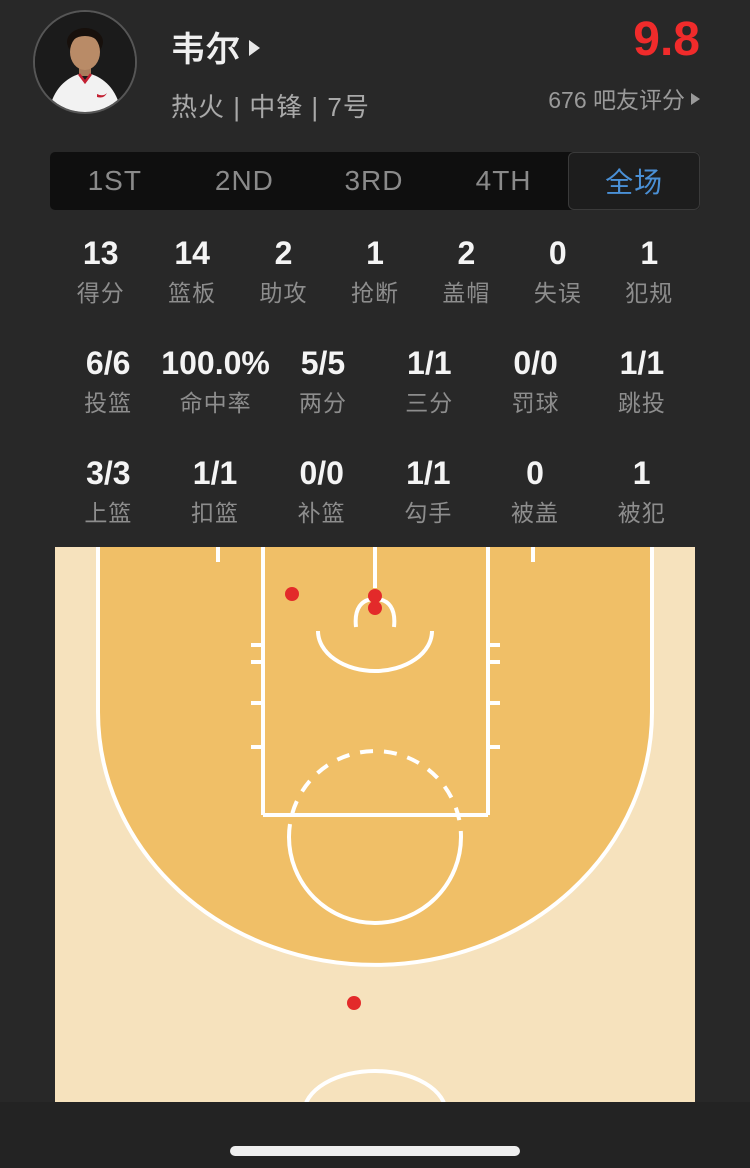  I want to click on quarter-tabs: 1ST 2ND 3RD 4TH 全场, so click(375, 181).